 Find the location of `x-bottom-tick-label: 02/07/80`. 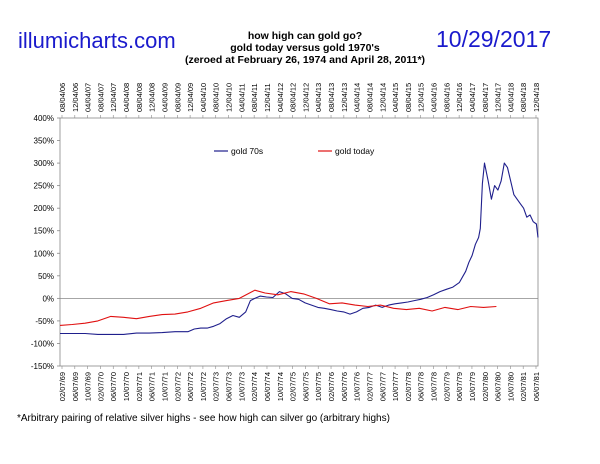

x-bottom-tick-label: 02/07/80 is located at coordinates (485, 386).